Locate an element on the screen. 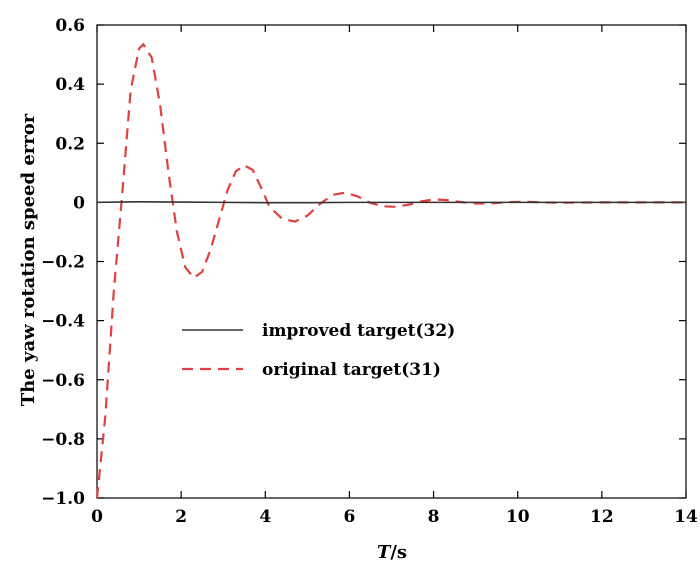 Image resolution: width=700 pixels, height=586 pixels. x-tick-label: 4 is located at coordinates (265, 517).